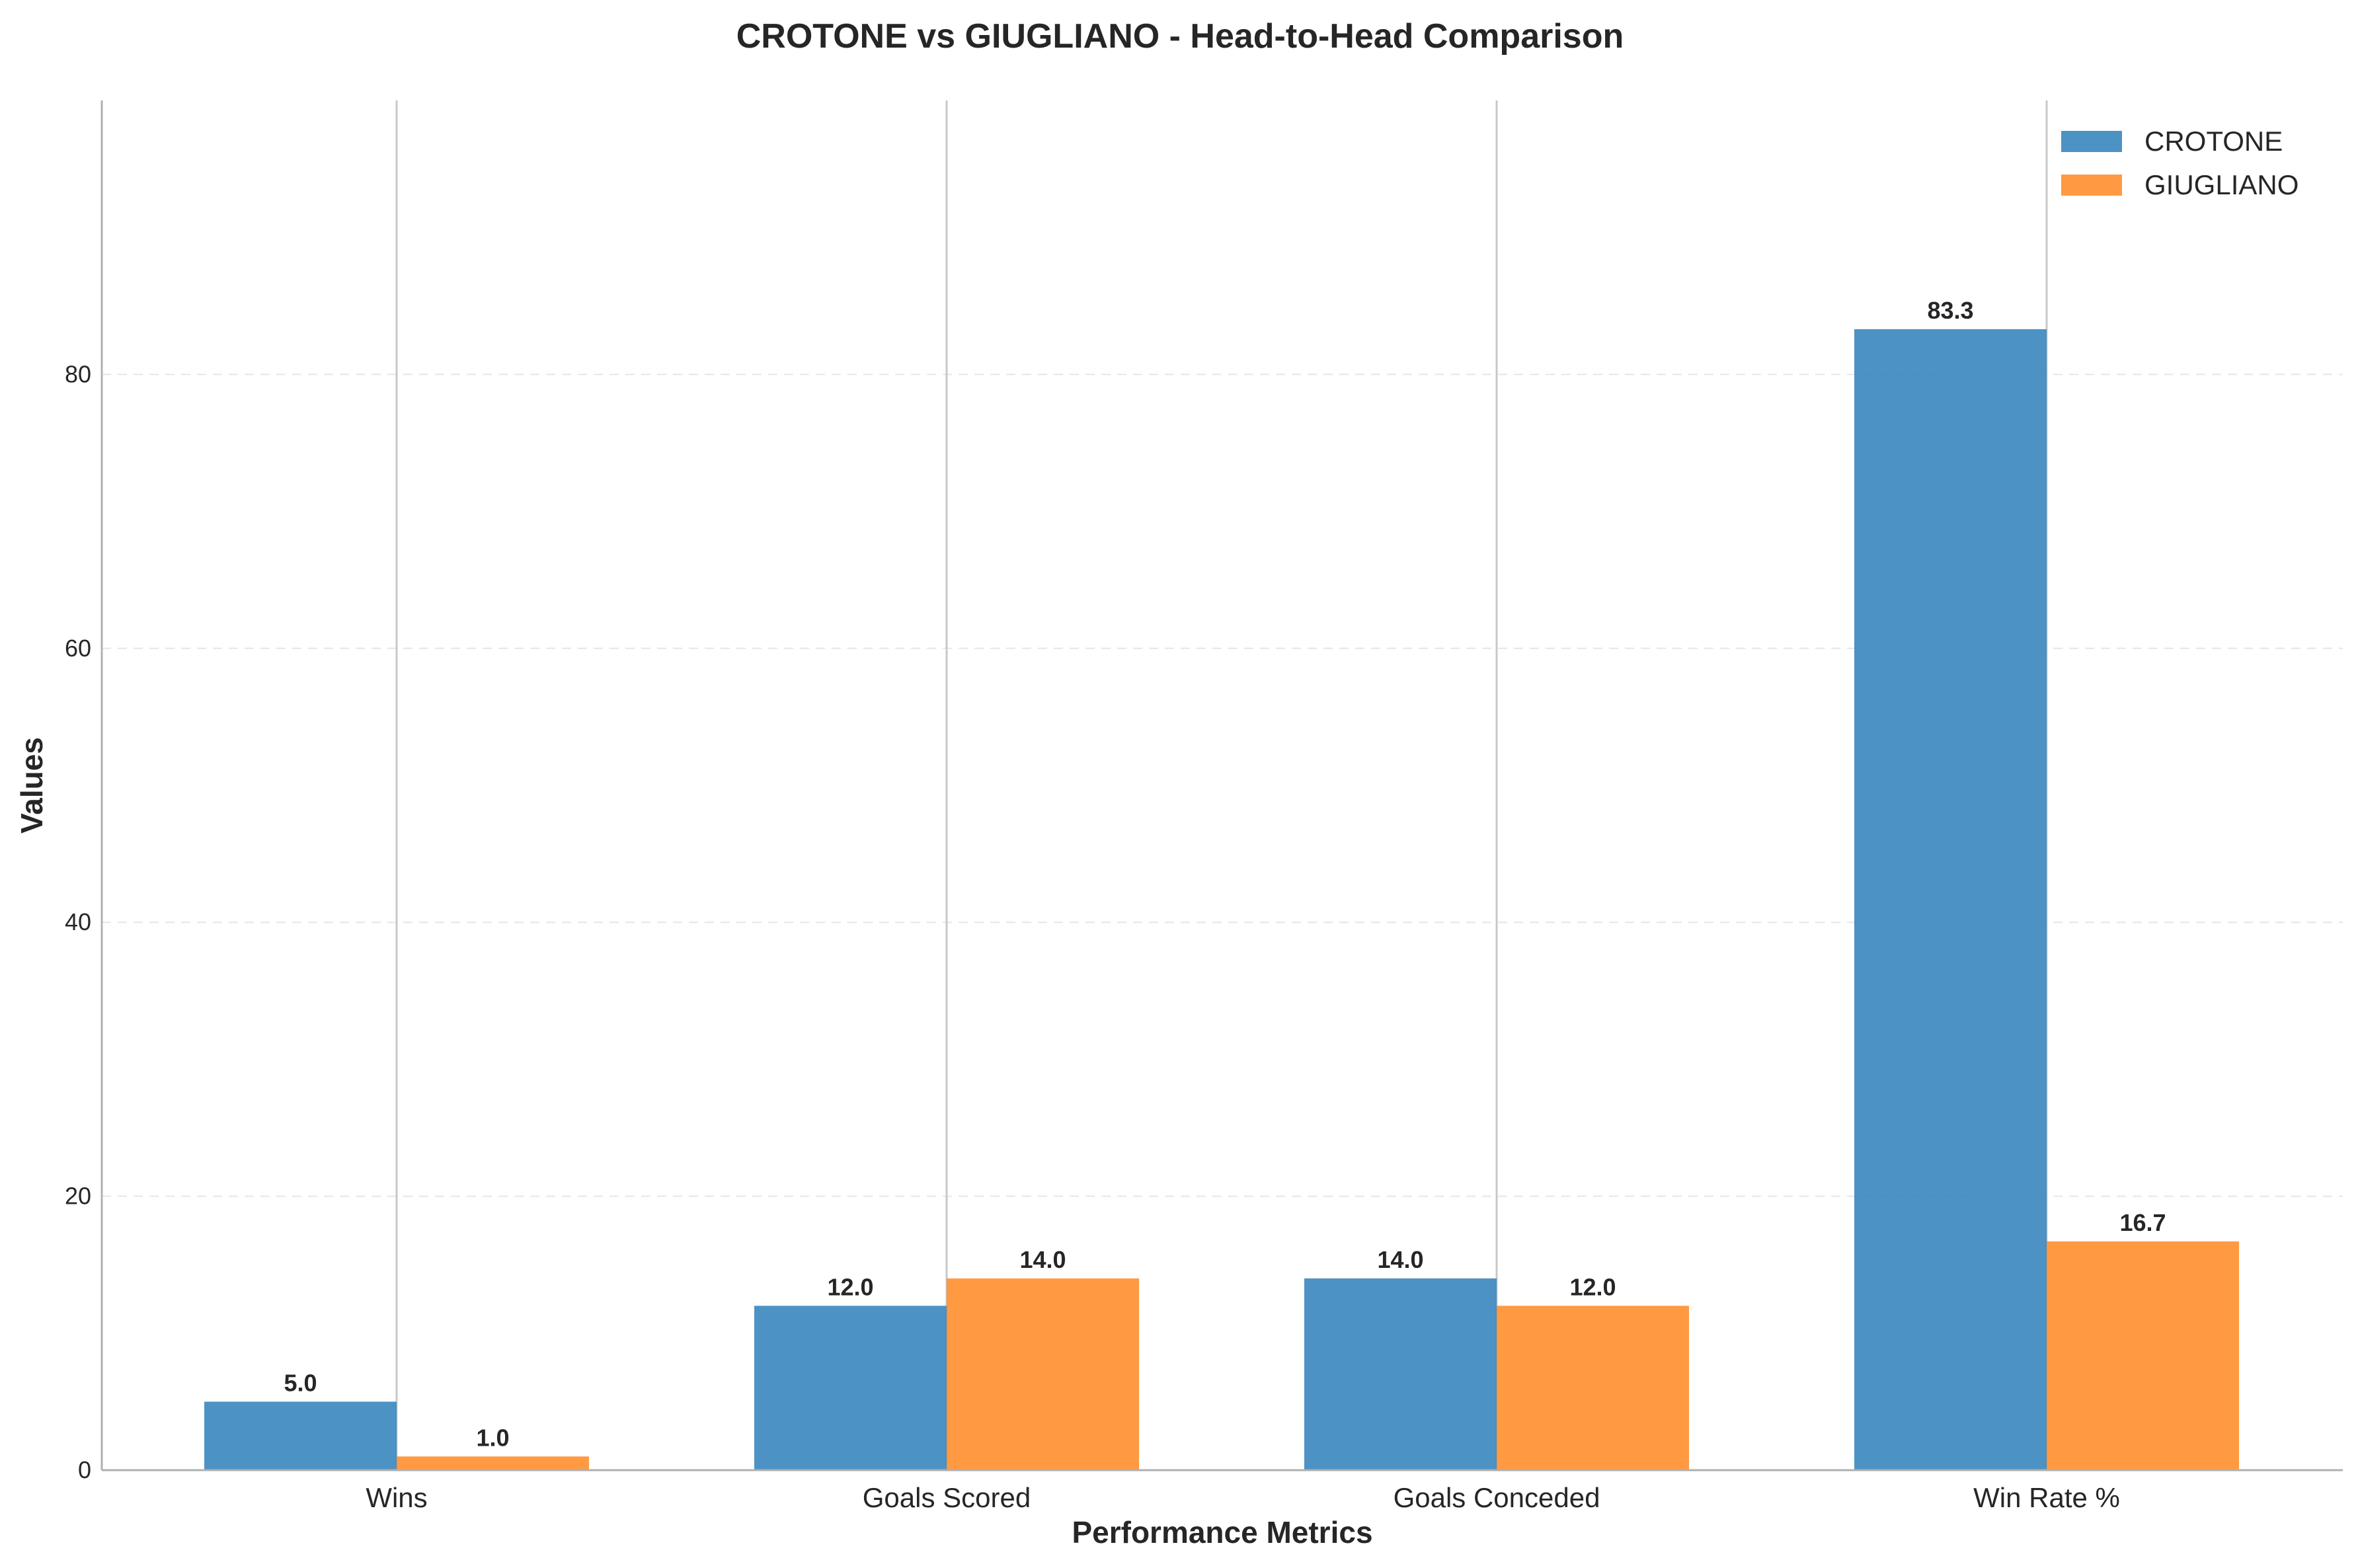 This screenshot has height=1568, width=2360. I want to click on x-ticks: Wins Goals Scored Goals Conceded Win Rate %, so click(1243, 1497).